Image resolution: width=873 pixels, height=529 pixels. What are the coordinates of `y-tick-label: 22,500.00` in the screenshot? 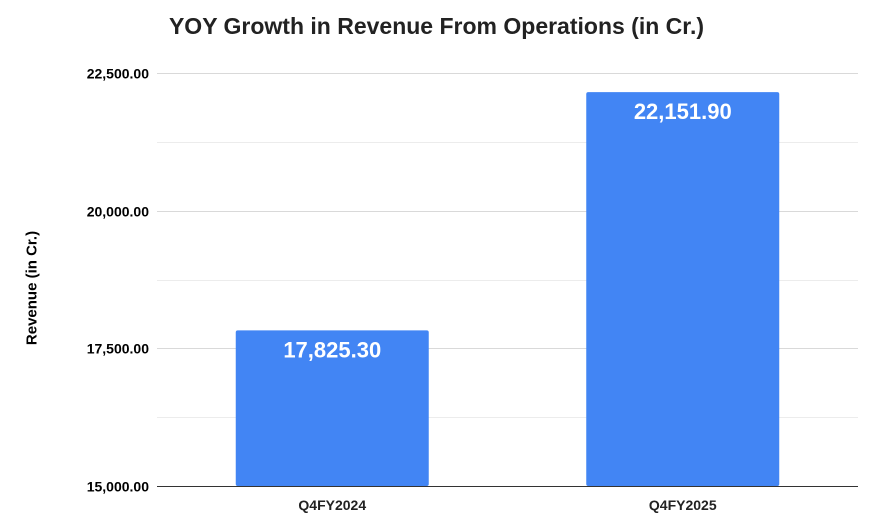 It's located at (118, 74).